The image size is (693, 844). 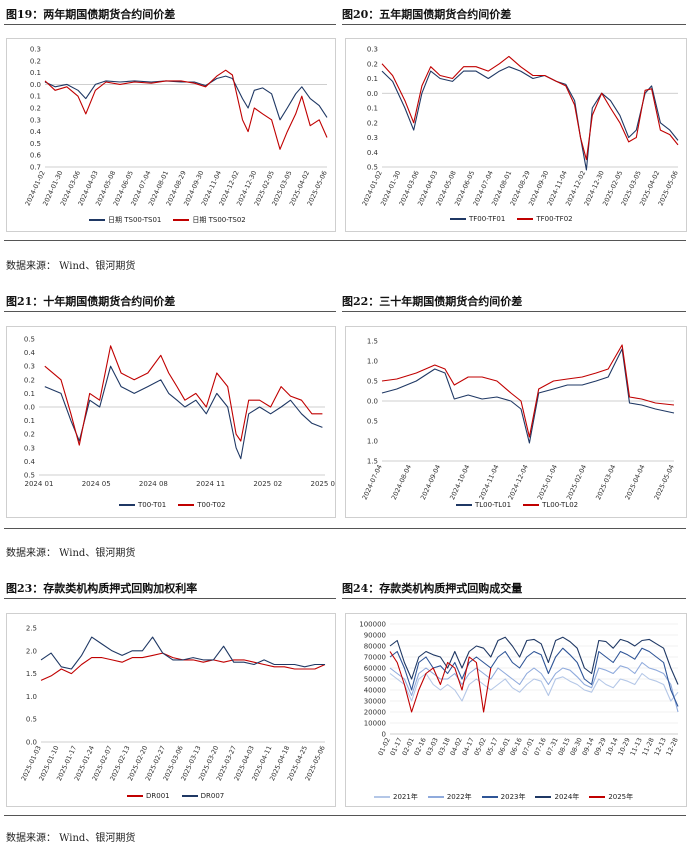 What do you see at coordinates (401, 482) in the screenshot?
I see `fig22-xtick-label: 2024-08-04` at bounding box center [401, 482].